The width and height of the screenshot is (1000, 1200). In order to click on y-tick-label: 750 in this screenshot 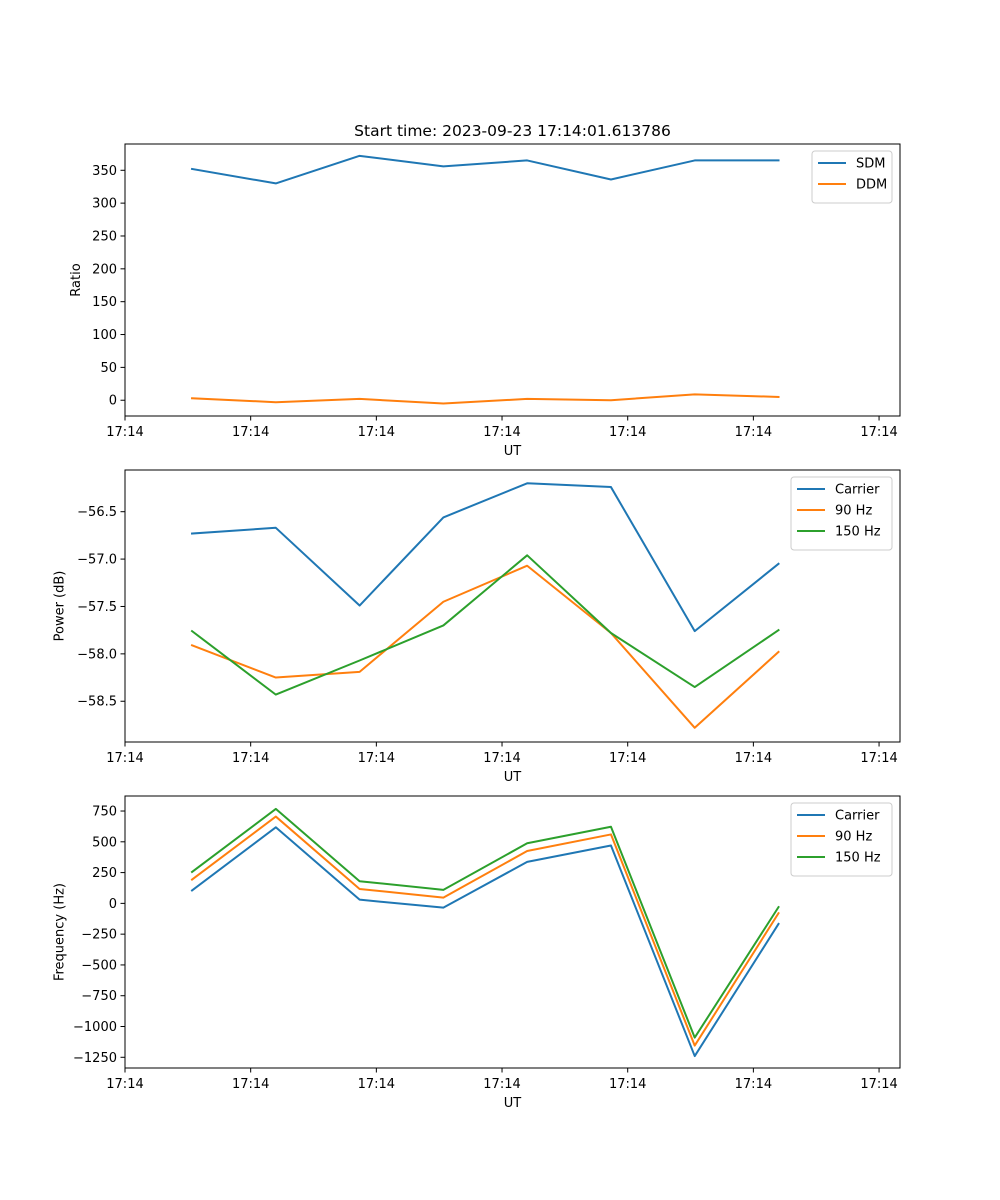, I will do `click(104, 812)`.